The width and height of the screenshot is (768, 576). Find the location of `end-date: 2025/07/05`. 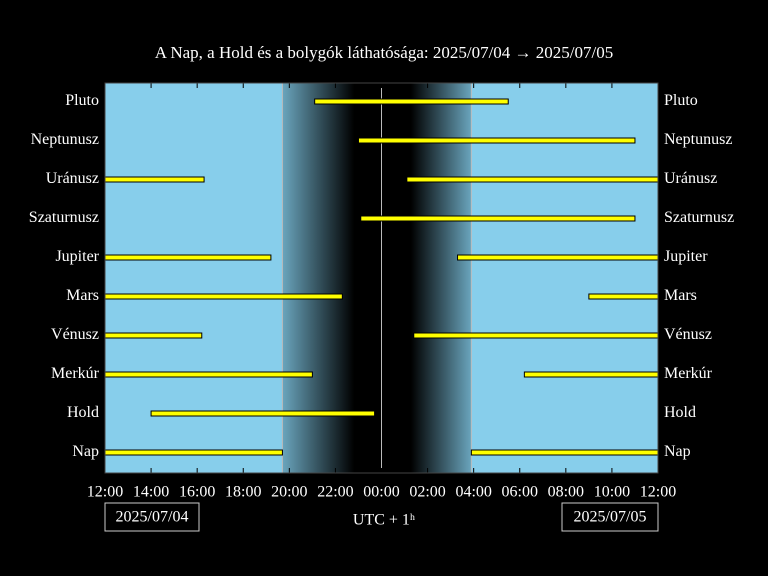

end-date: 2025/07/05 is located at coordinates (610, 517).